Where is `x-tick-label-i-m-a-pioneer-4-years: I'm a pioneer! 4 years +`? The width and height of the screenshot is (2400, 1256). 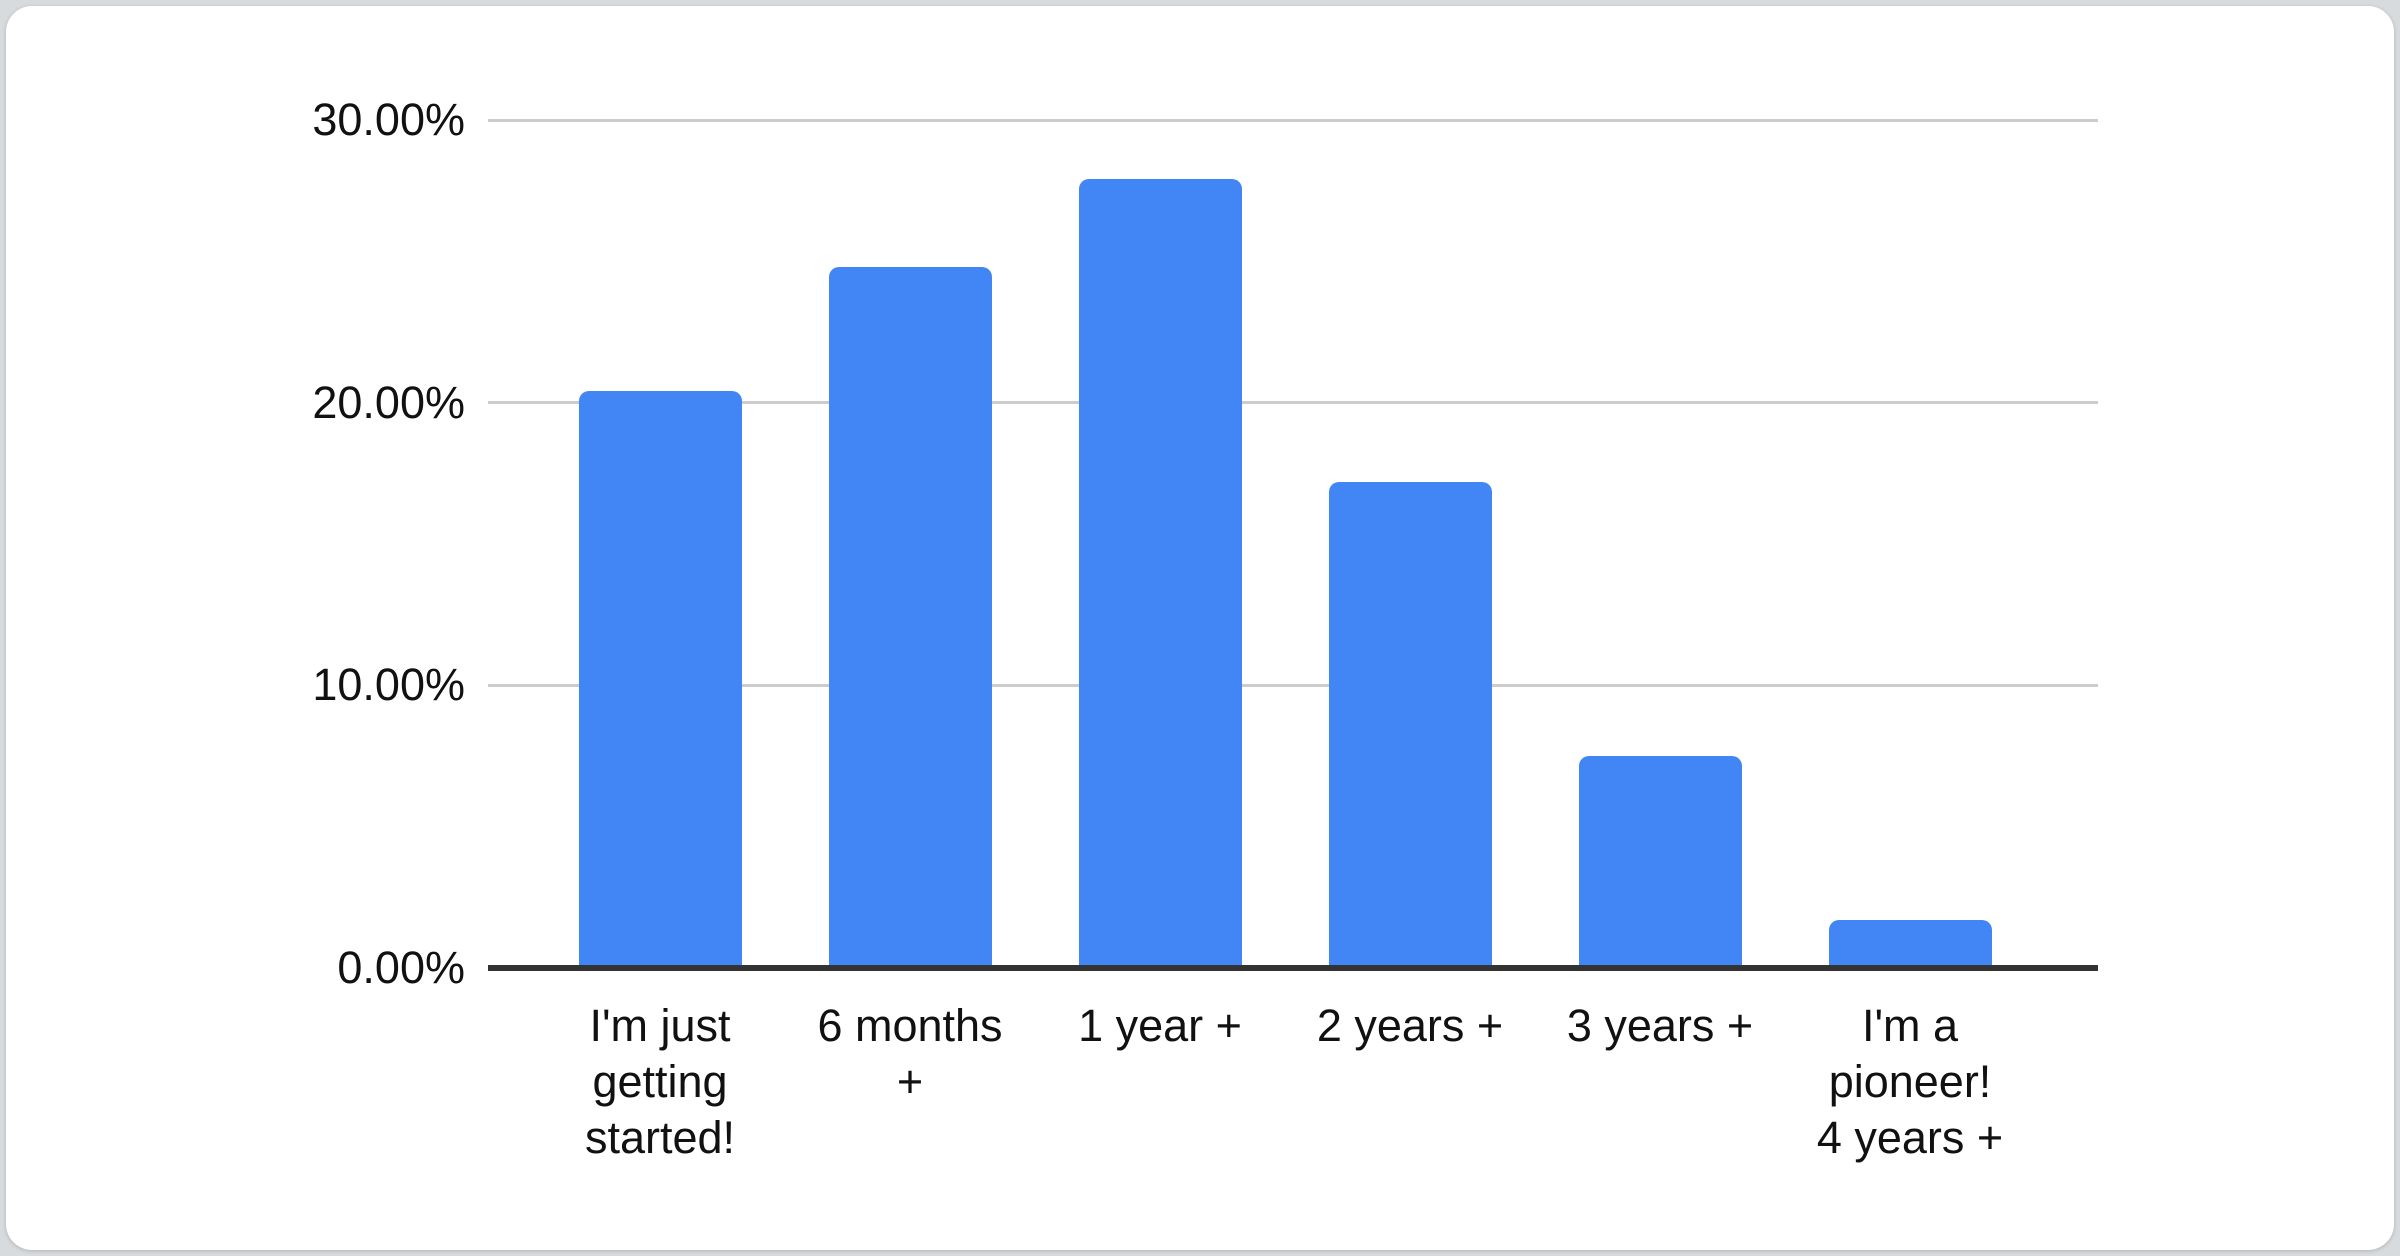
x-tick-label-i-m-a-pioneer-4-years: I'm a pioneer! 4 years + is located at coordinates (1910, 1081).